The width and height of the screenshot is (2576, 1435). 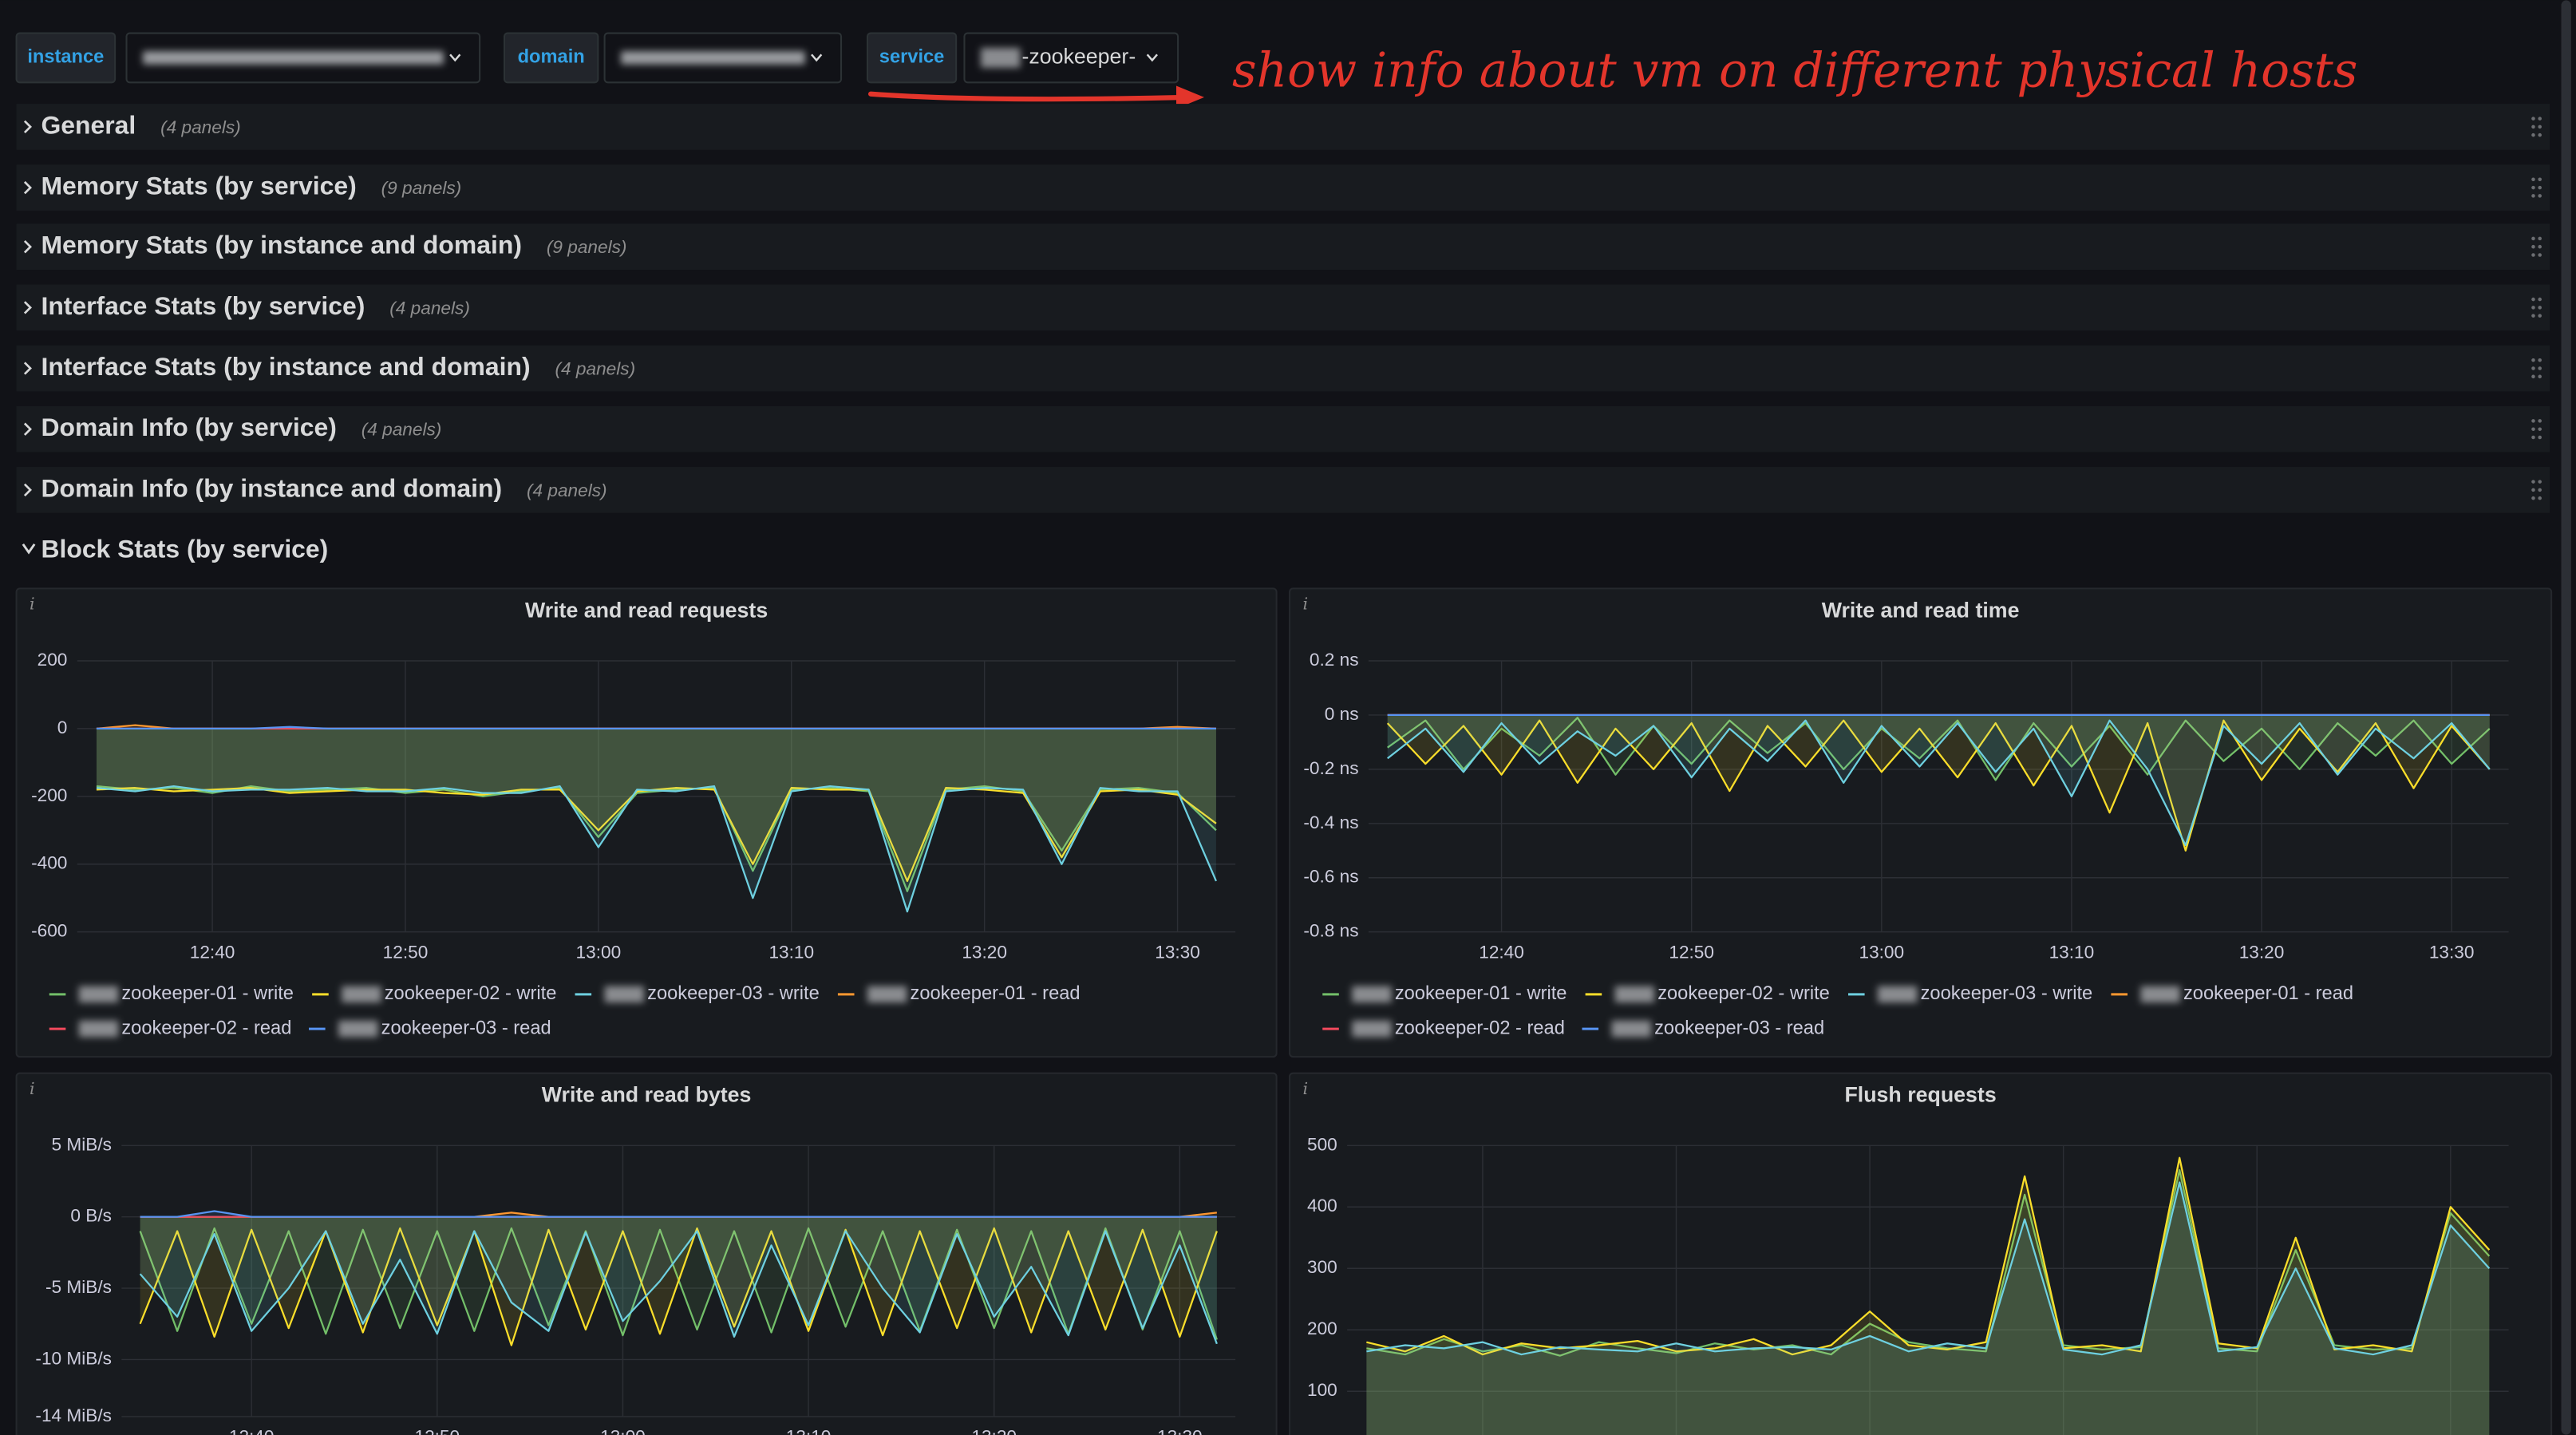 I want to click on variable-dropdown, so click(x=1071, y=58).